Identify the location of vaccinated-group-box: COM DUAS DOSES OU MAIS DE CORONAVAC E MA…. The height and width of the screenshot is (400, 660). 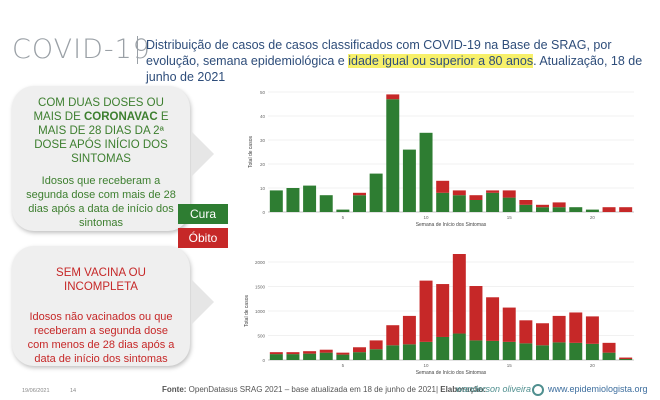
(101, 158).